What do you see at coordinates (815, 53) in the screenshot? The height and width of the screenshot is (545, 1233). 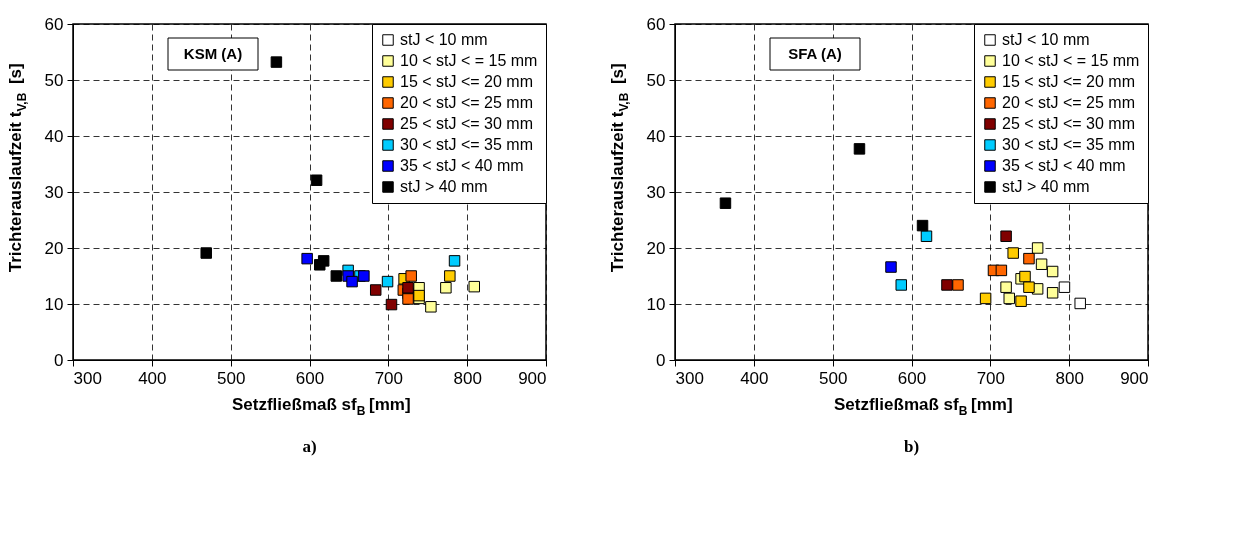 I see `annotation: SFA (A)` at bounding box center [815, 53].